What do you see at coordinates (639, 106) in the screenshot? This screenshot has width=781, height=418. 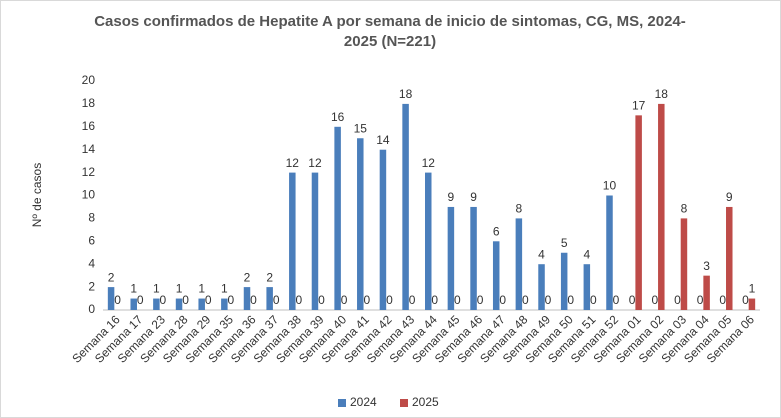 I see `data-label: 17` at bounding box center [639, 106].